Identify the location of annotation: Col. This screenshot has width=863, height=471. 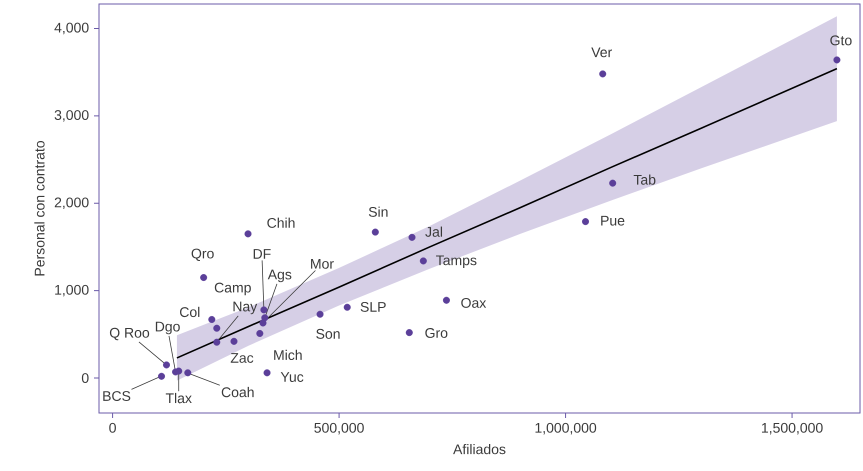
(190, 312).